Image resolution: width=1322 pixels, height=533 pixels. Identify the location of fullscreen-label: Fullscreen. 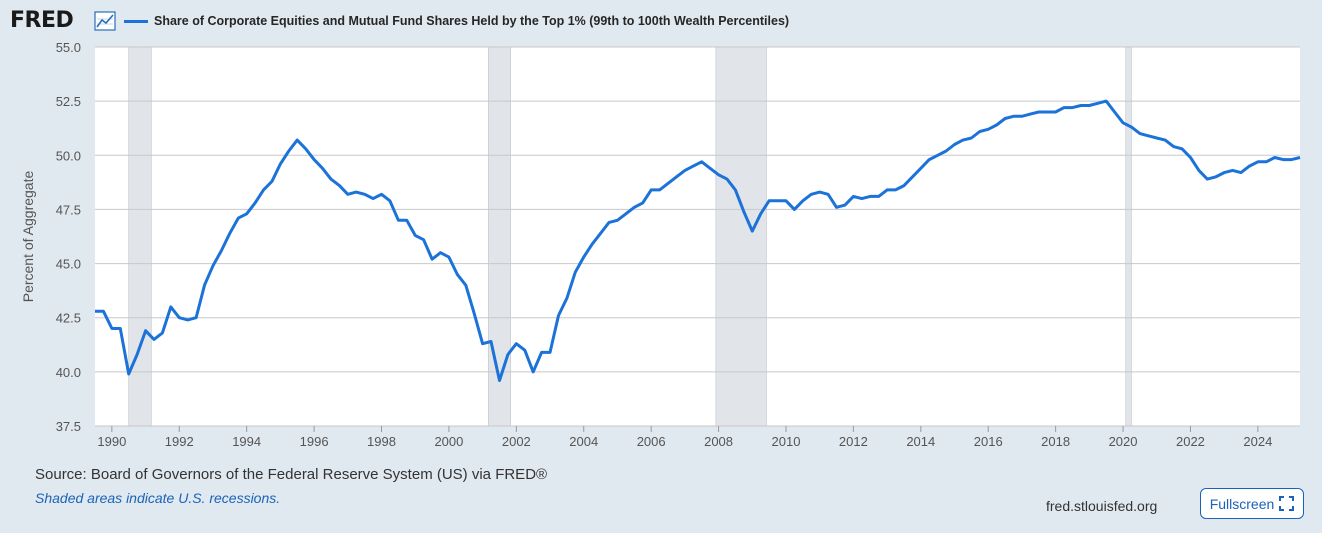
(1242, 503).